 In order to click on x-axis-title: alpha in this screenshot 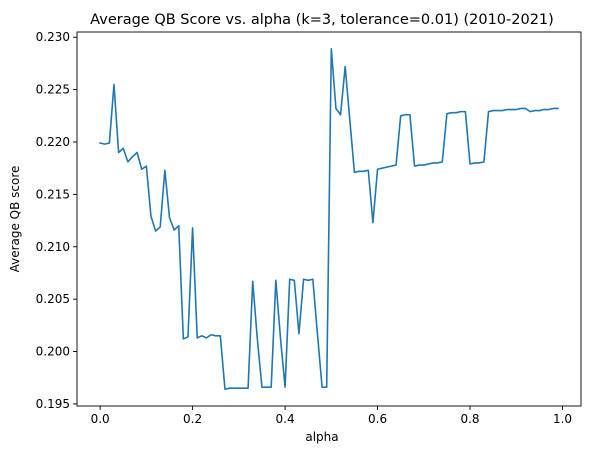, I will do `click(321, 437)`.